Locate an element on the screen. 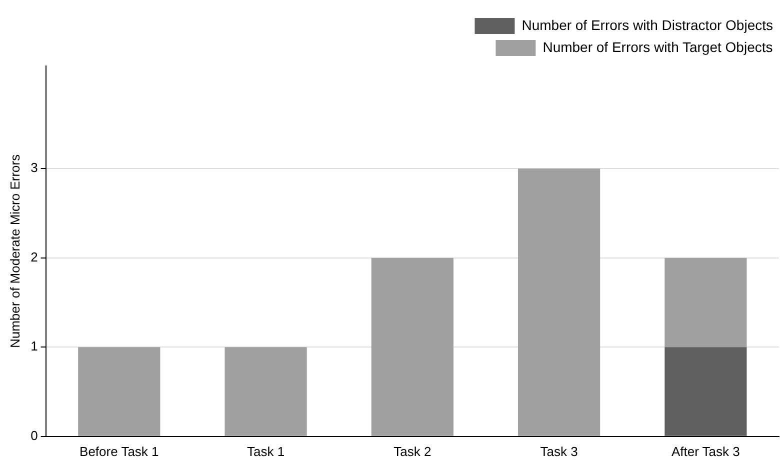  x-tick-label: After Task 3 is located at coordinates (705, 451).